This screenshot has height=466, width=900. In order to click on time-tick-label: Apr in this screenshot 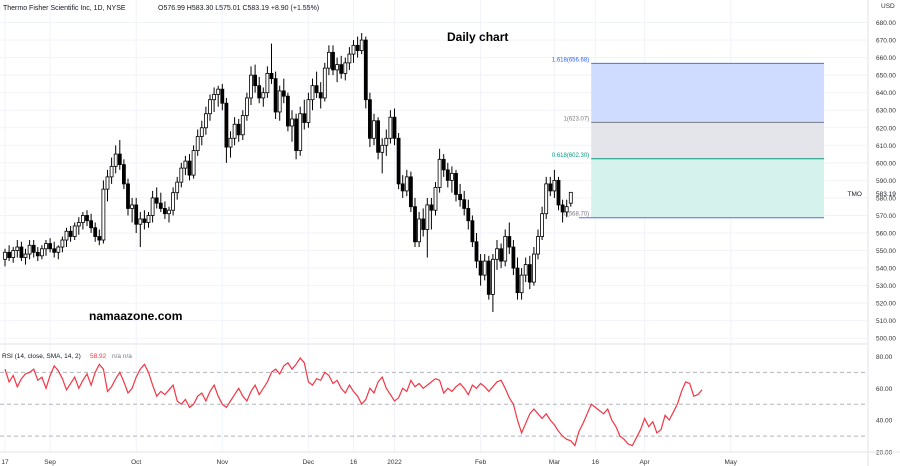, I will do `click(645, 462)`.